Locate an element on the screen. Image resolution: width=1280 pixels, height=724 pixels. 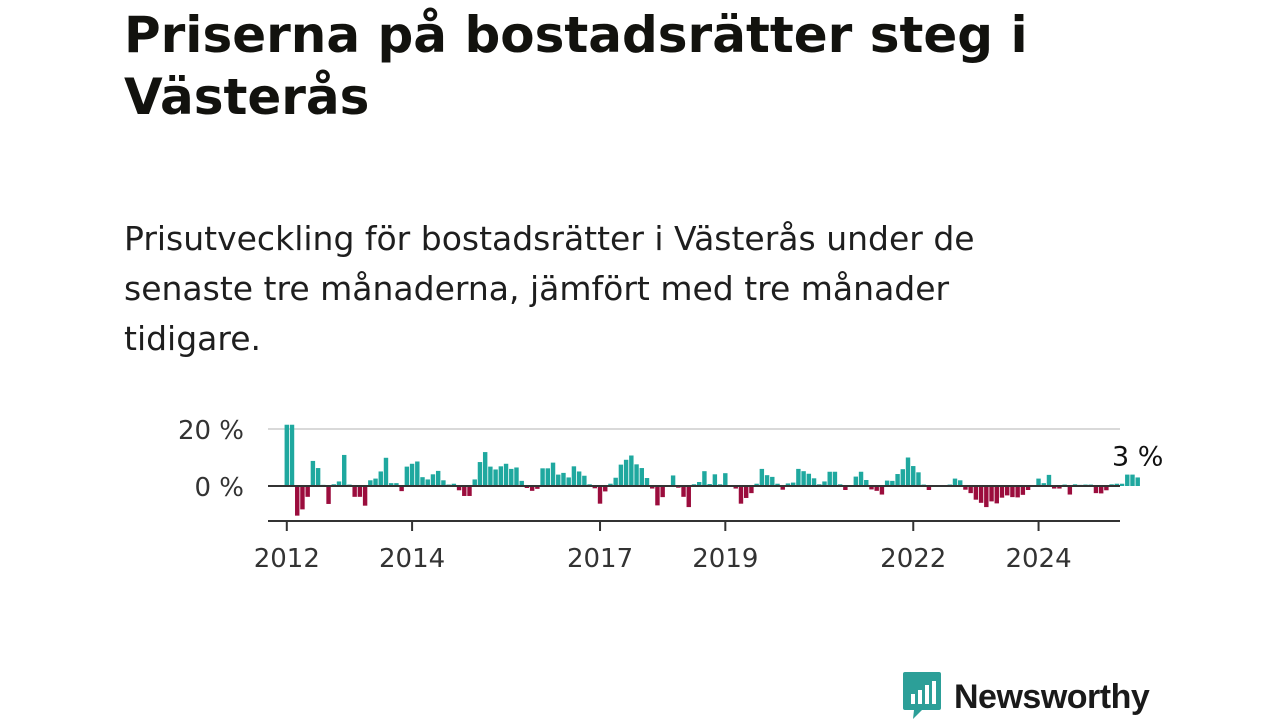
bars is located at coordinates (712, 470).